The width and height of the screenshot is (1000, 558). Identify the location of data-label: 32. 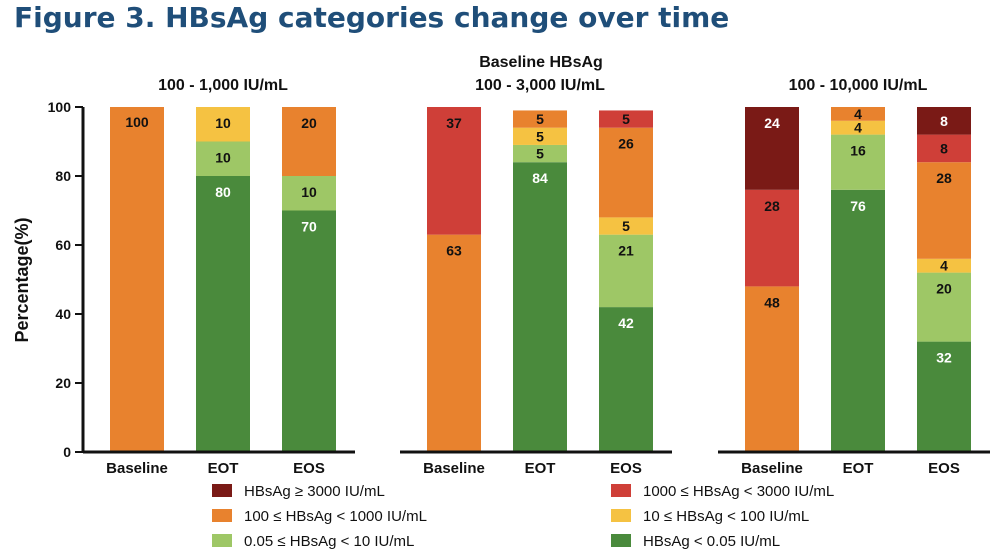
(944, 358).